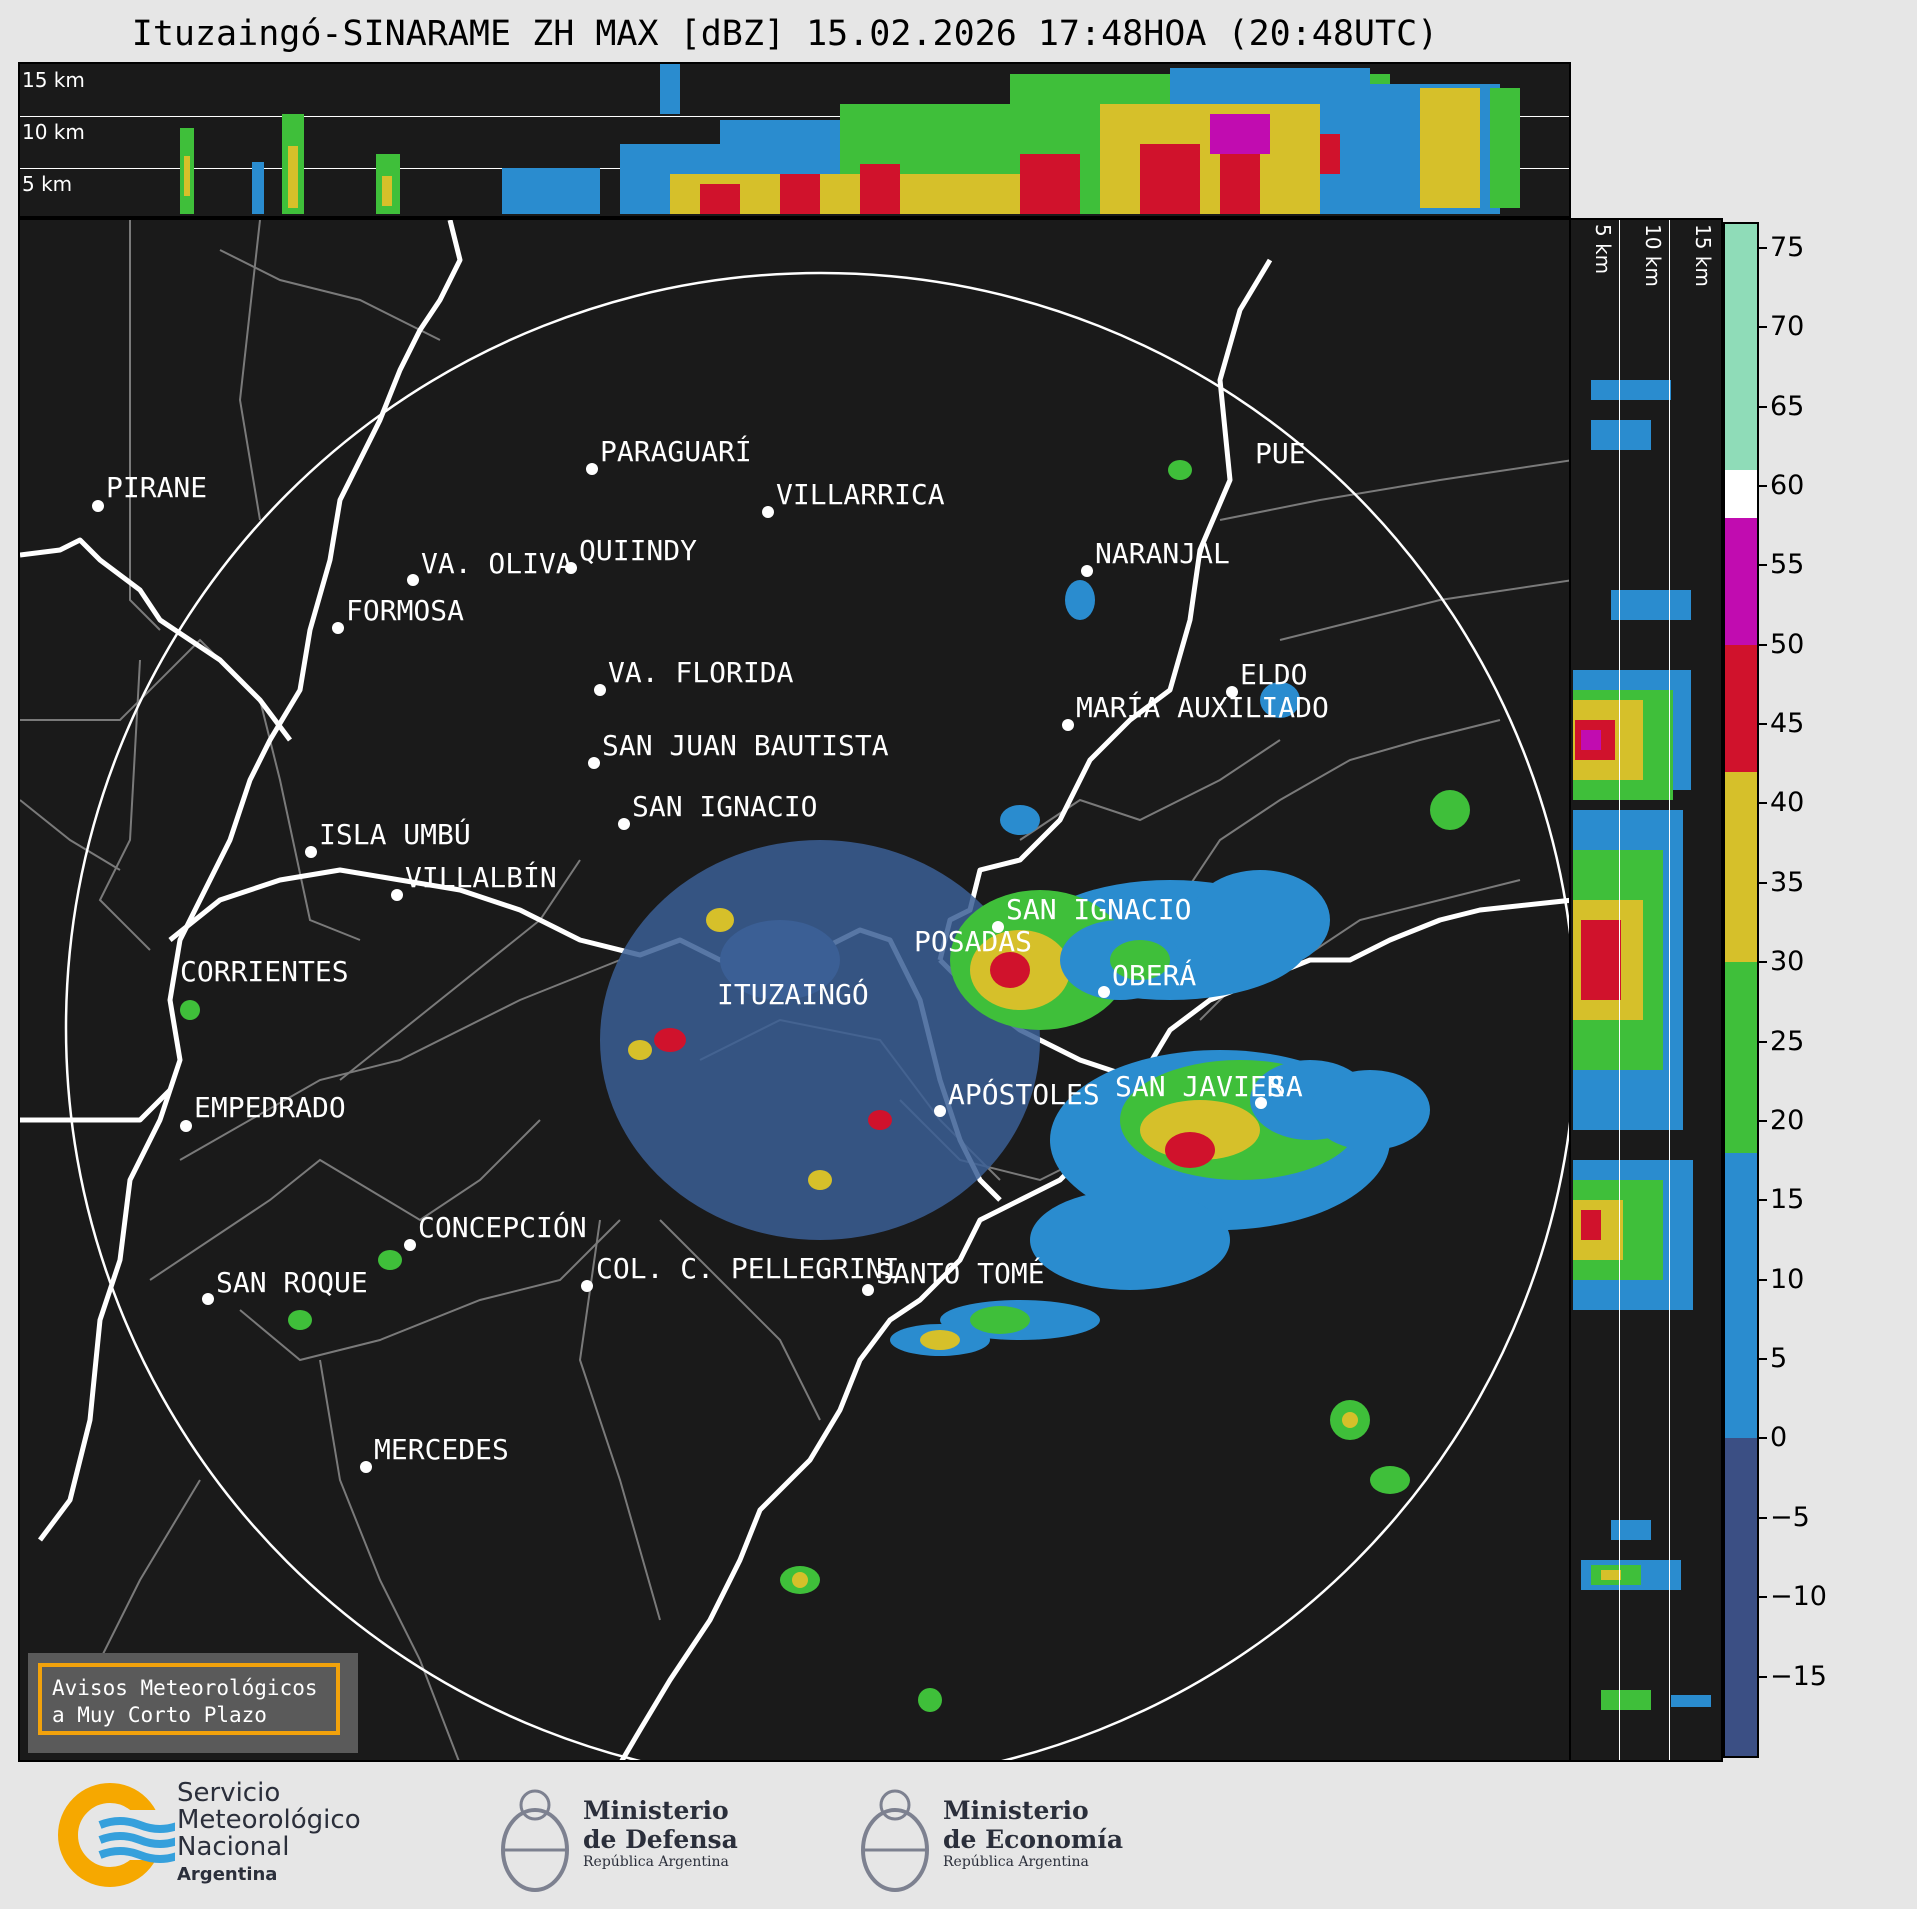 Image resolution: width=1917 pixels, height=1909 pixels. I want to click on side-gridline-5km, so click(1619, 990).